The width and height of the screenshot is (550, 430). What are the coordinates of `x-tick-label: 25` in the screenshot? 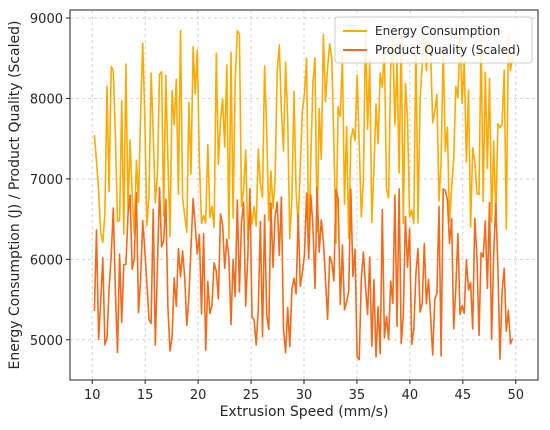 It's located at (251, 395).